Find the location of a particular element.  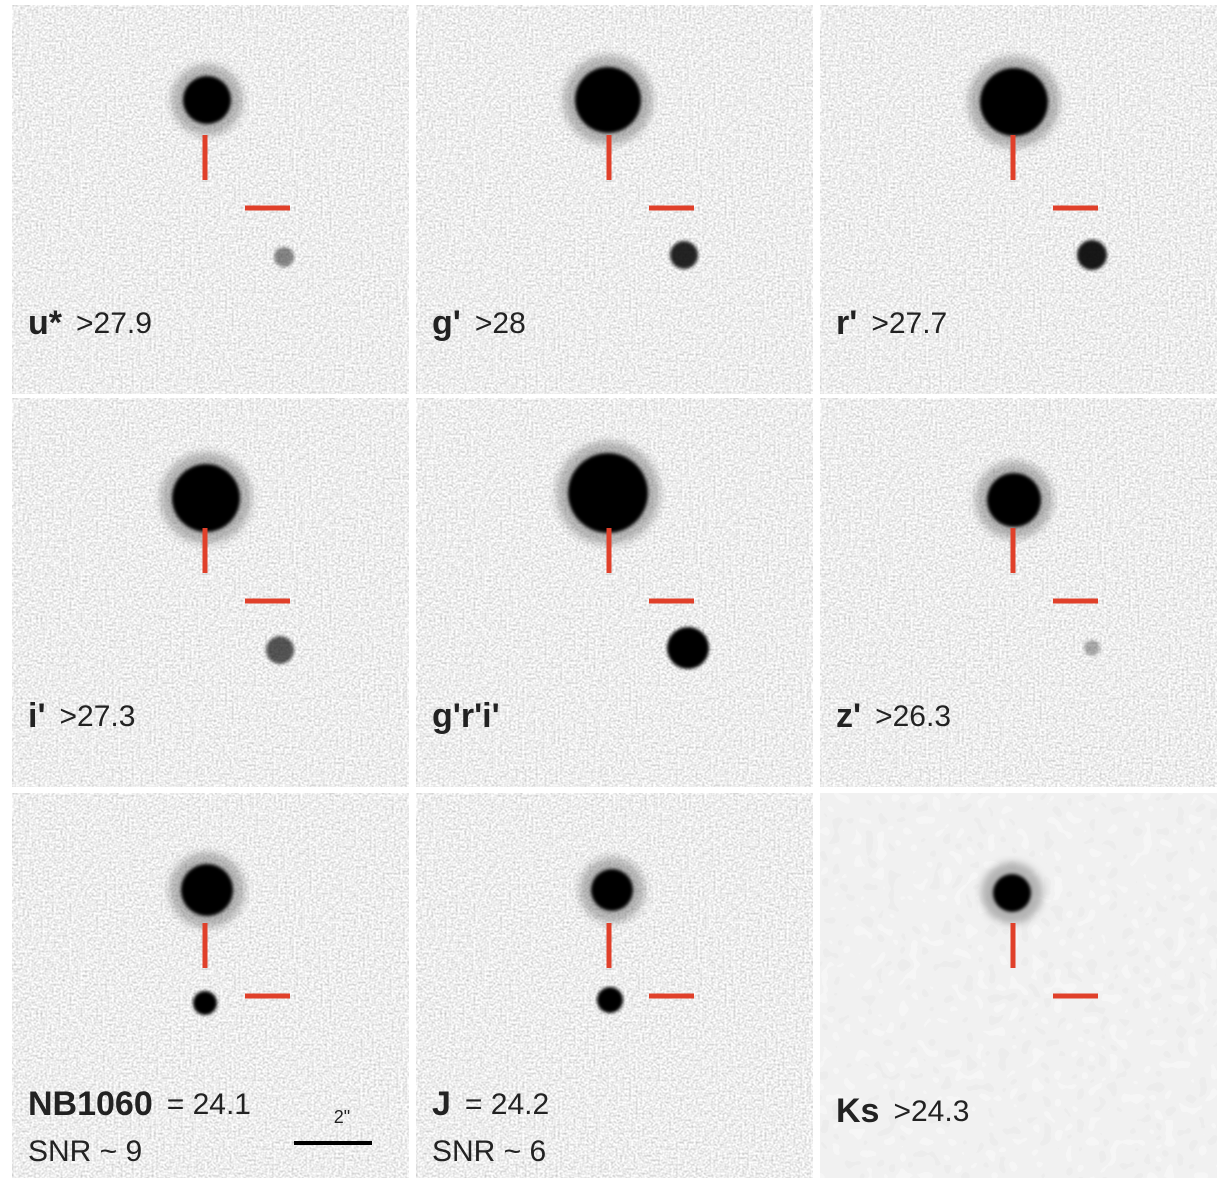

band-label: z' is located at coordinates (848, 716).